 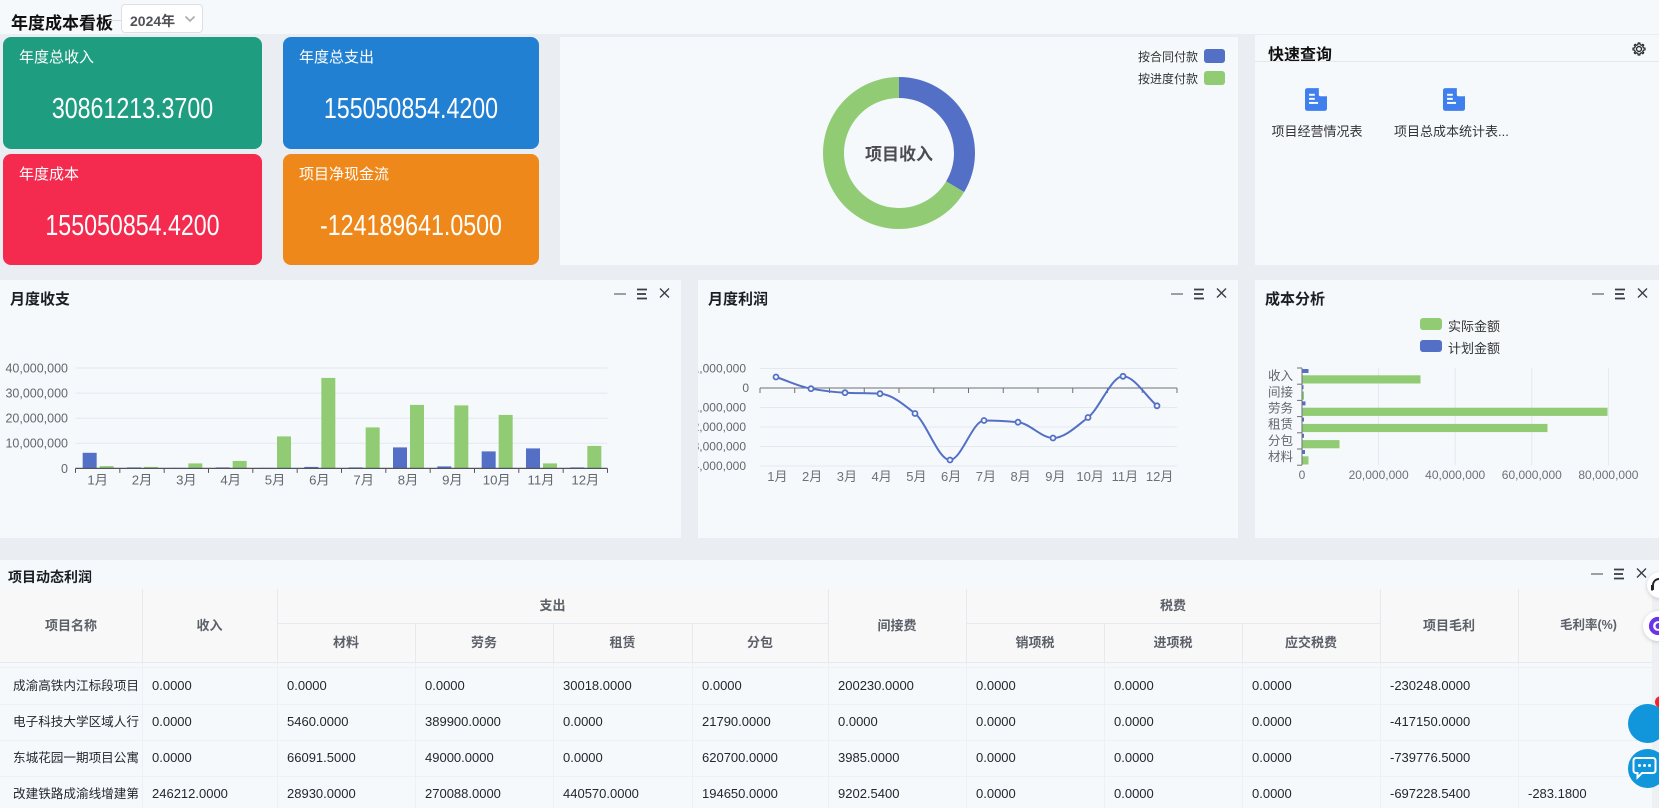 I want to click on svg-text: 10,000,000, so click(x=36, y=444).